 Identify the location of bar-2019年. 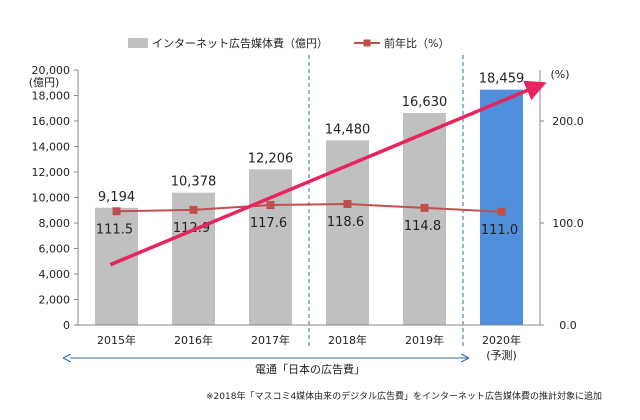
(424, 218).